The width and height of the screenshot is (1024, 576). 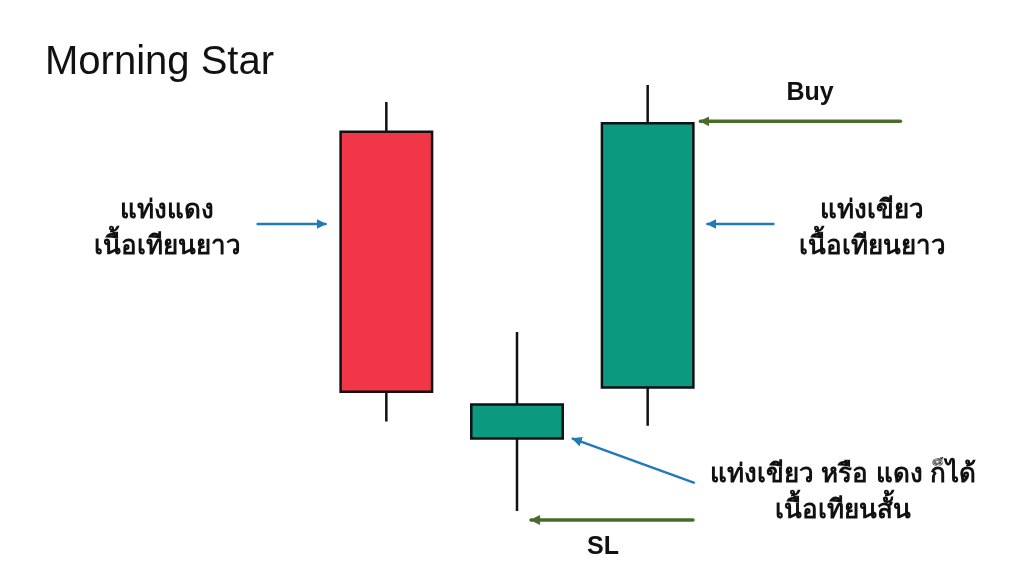 What do you see at coordinates (872, 227) in the screenshot?
I see `annotation: แท่งเขียว เนื้อเทียนยาว` at bounding box center [872, 227].